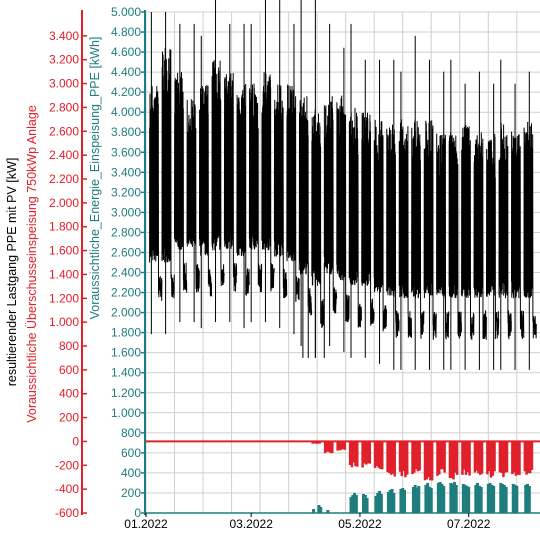 The height and width of the screenshot is (545, 540). Describe the element at coordinates (126, 112) in the screenshot. I see `axis-tick-label-energy: 4.000` at that location.